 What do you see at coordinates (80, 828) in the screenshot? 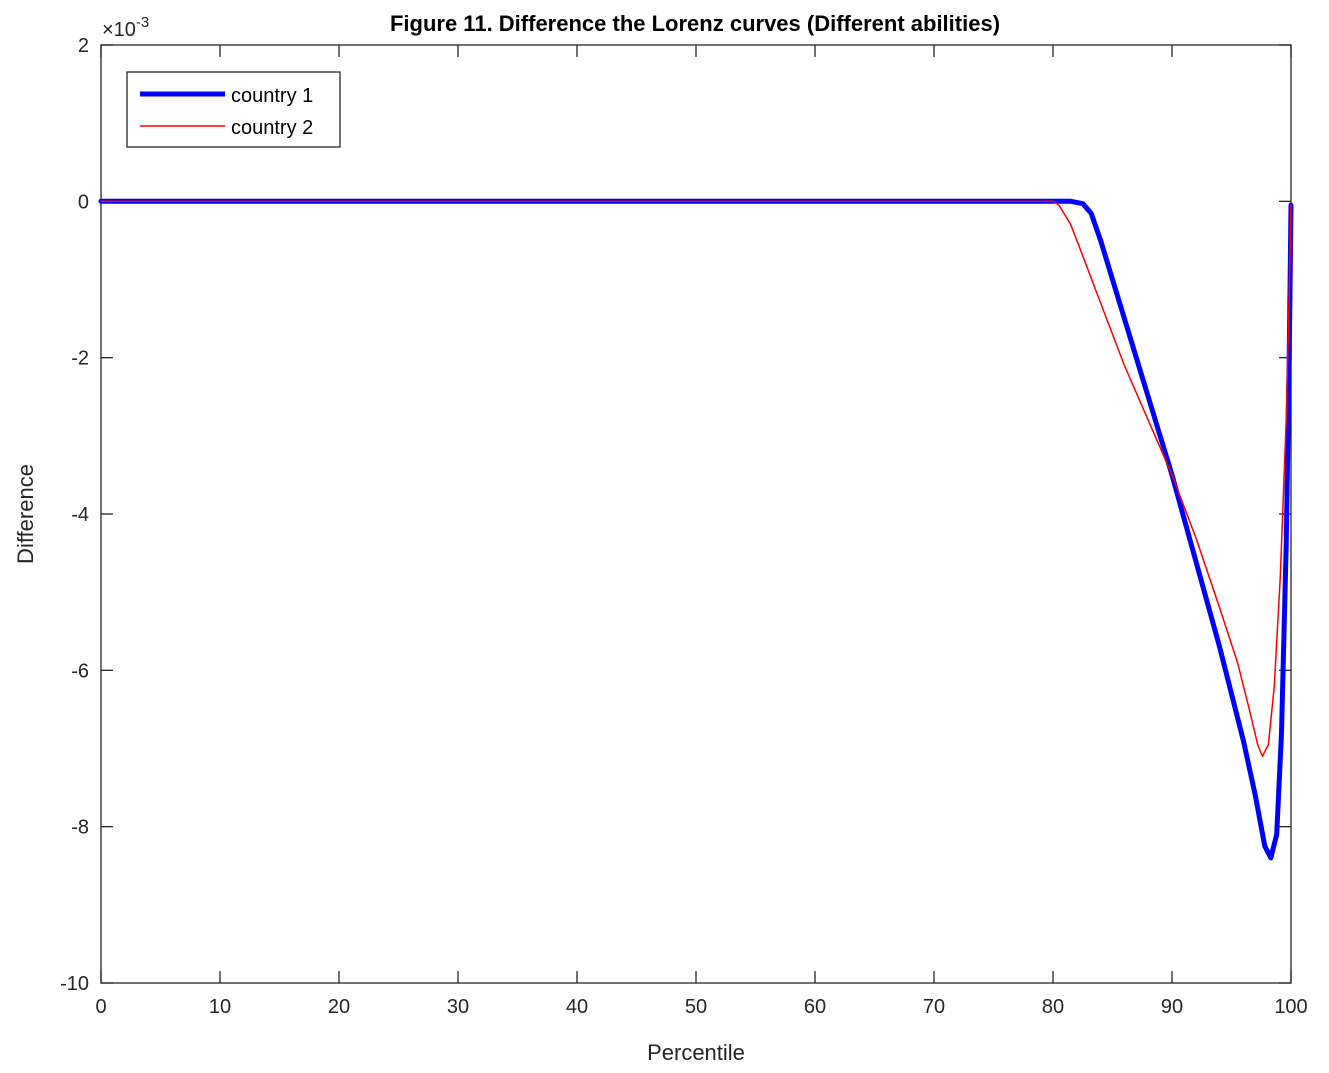
I see `y-tick-label: -8` at bounding box center [80, 828].